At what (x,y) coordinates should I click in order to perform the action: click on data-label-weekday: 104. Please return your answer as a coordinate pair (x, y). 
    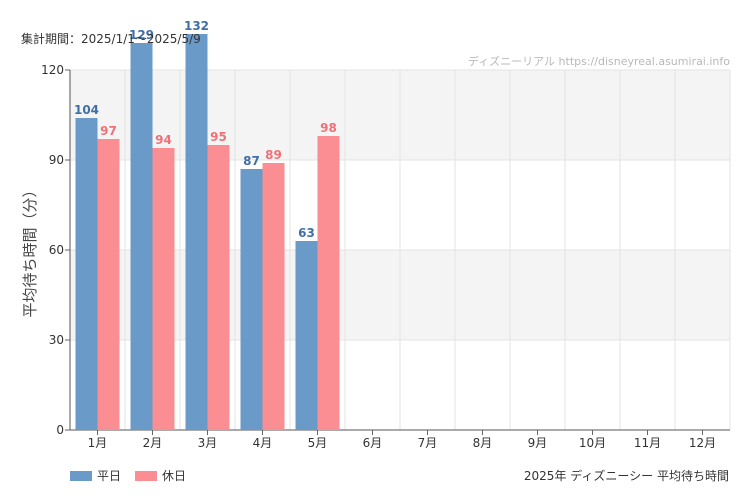
    Looking at the image, I should click on (86, 110).